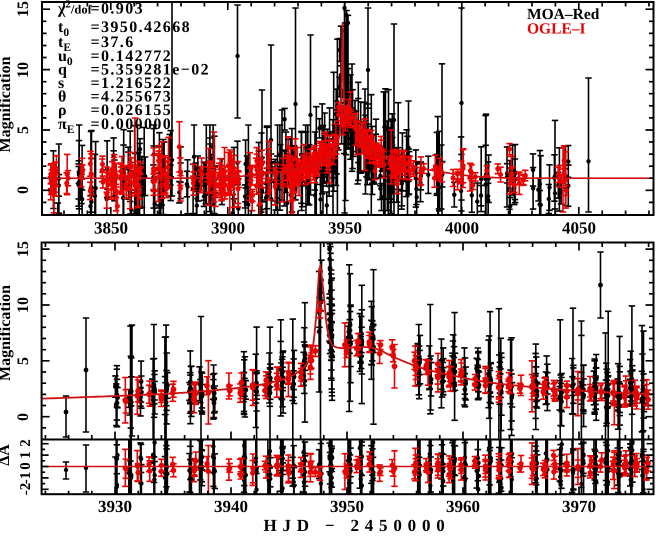  What do you see at coordinates (75, 9) in the screenshot?
I see `svg-text: χ2/dof` at bounding box center [75, 9].